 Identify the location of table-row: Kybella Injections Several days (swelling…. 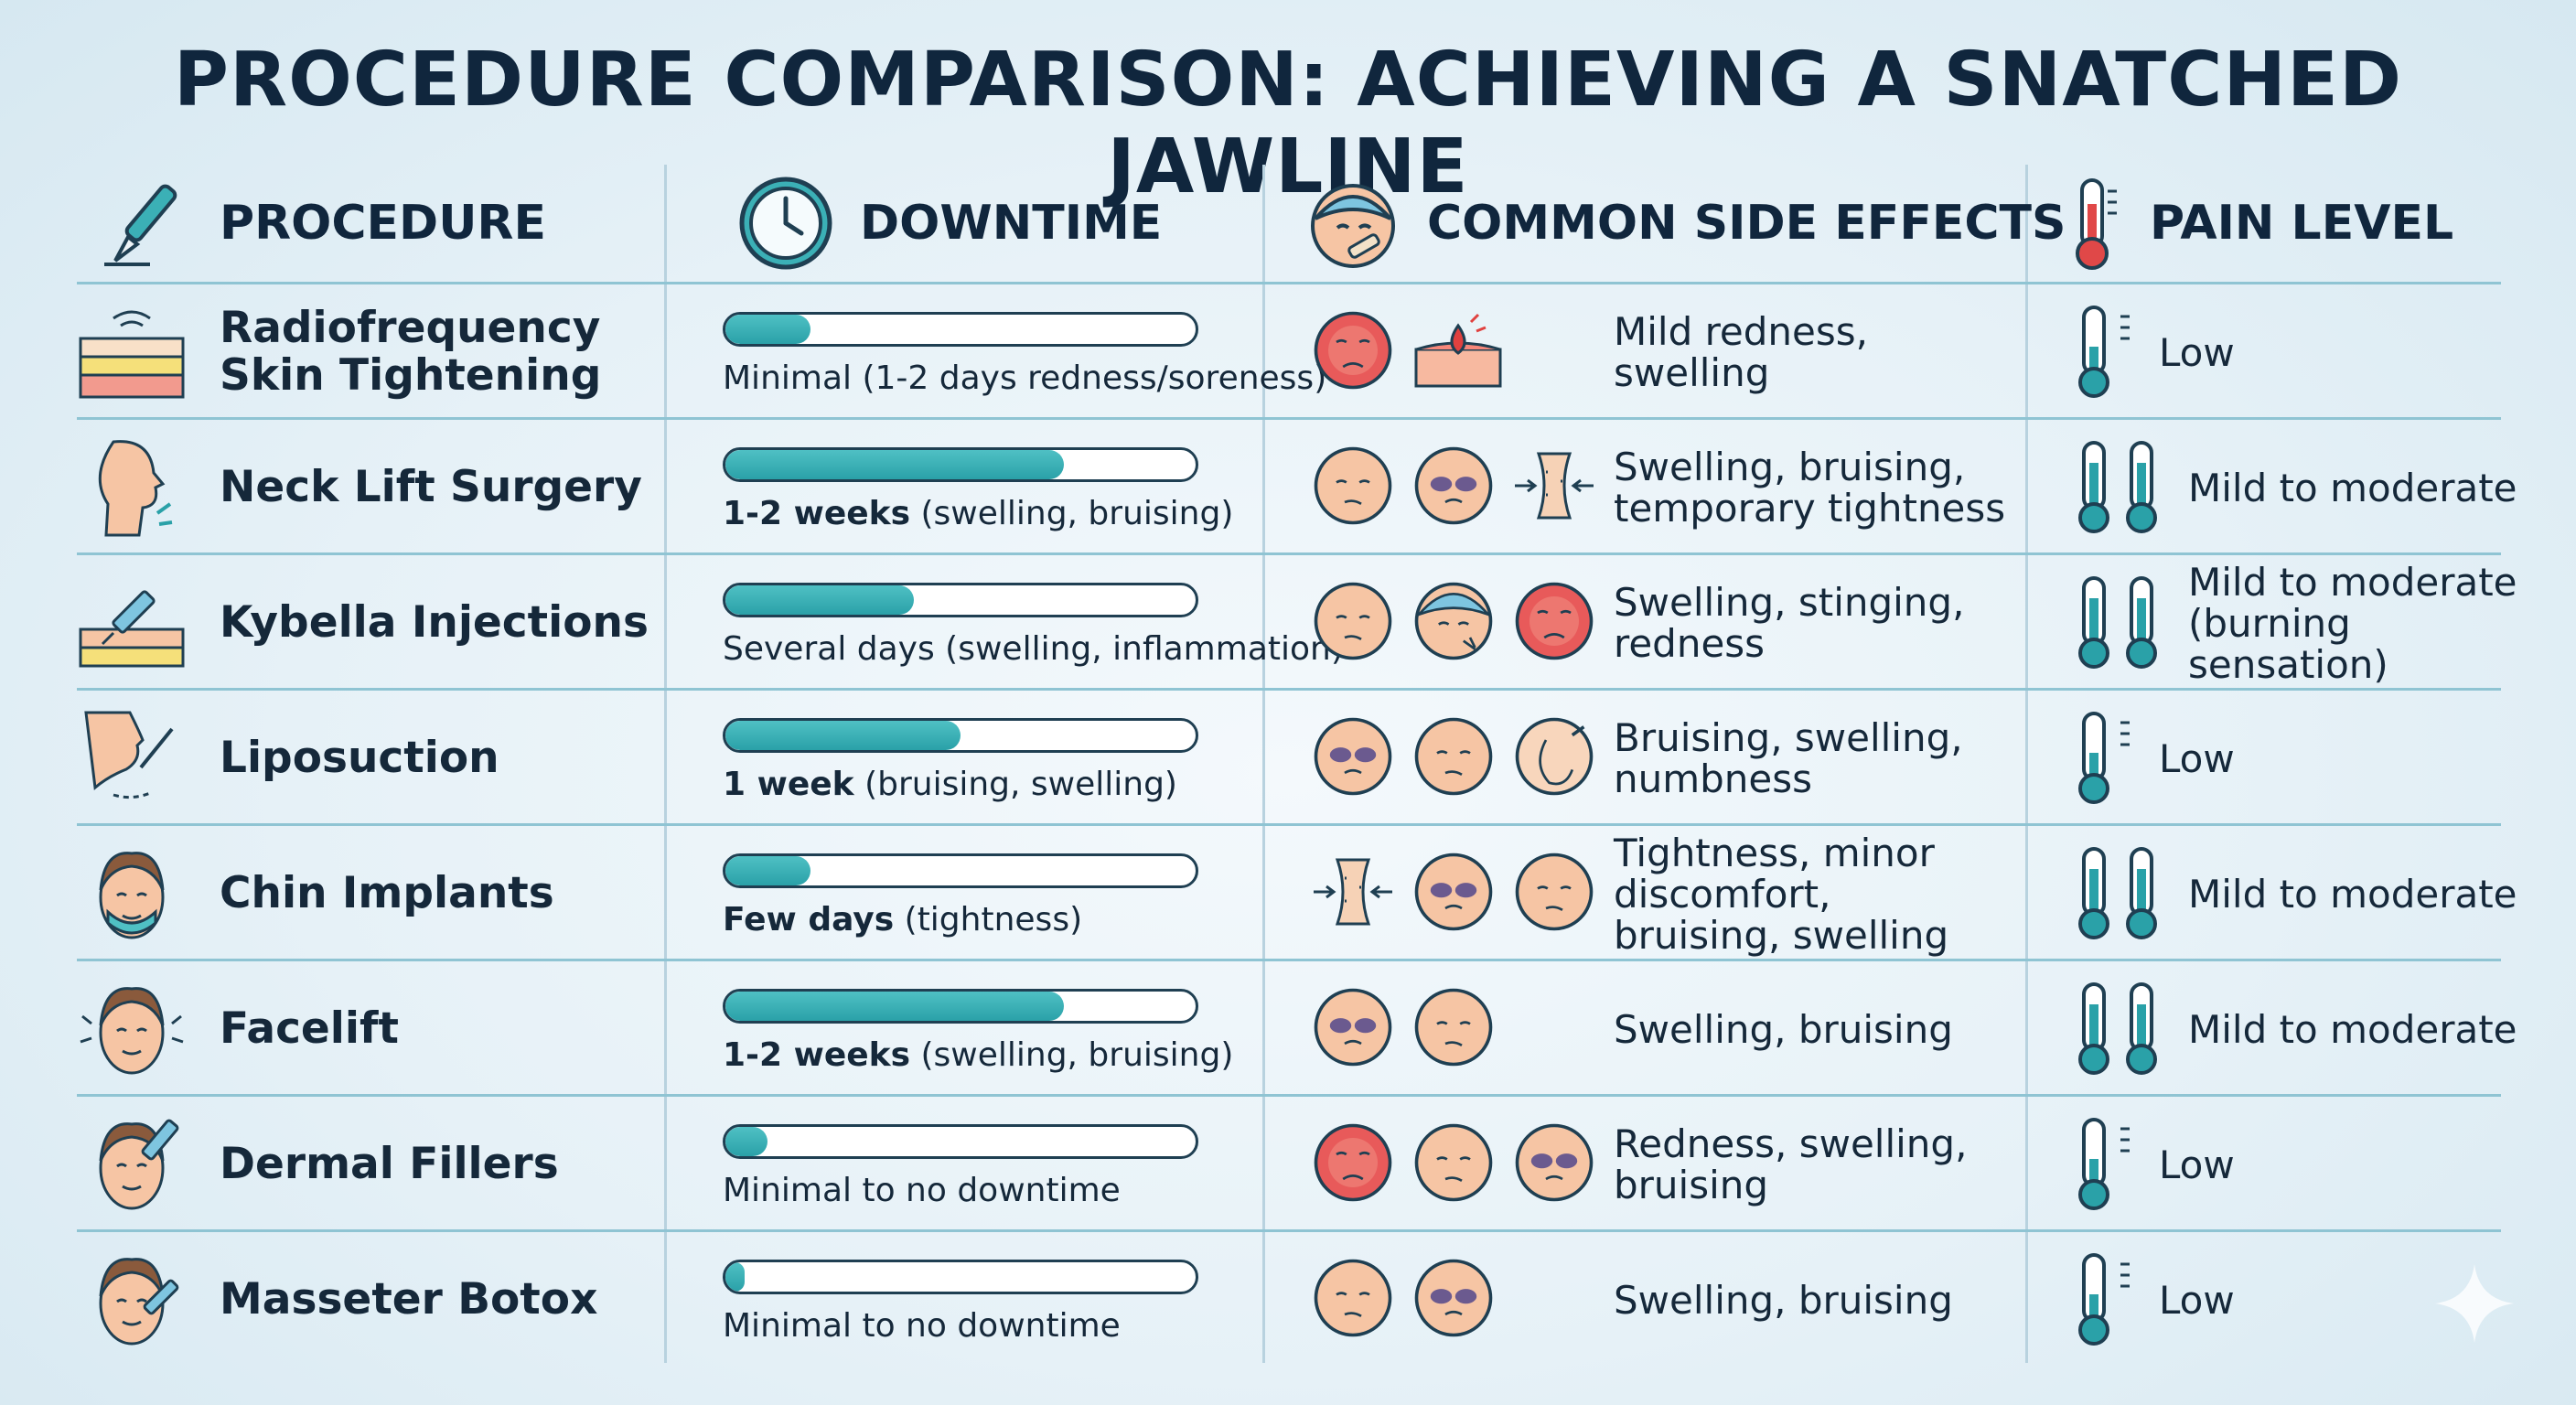
(1297, 623).